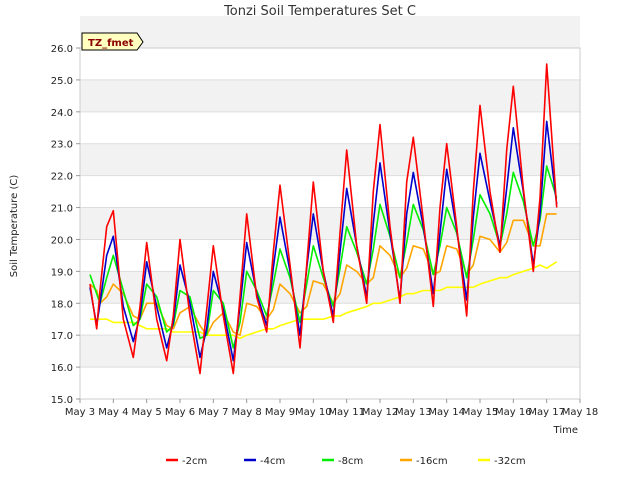 Image resolution: width=640 pixels, height=480 pixels. What do you see at coordinates (213, 412) in the screenshot?
I see `x-tick-label: May 7` at bounding box center [213, 412].